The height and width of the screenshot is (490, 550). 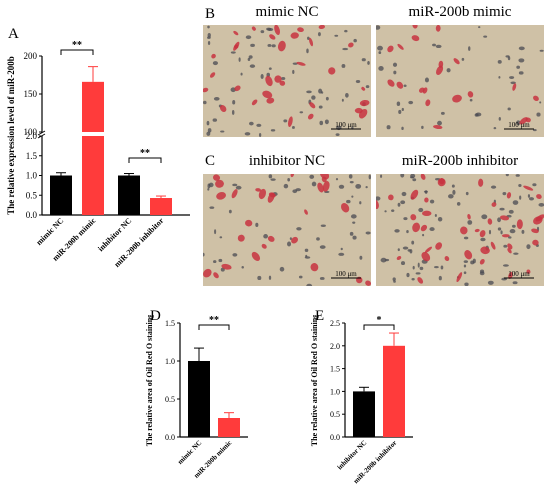 I want to click on panel-letter-c: C, so click(x=210, y=161).